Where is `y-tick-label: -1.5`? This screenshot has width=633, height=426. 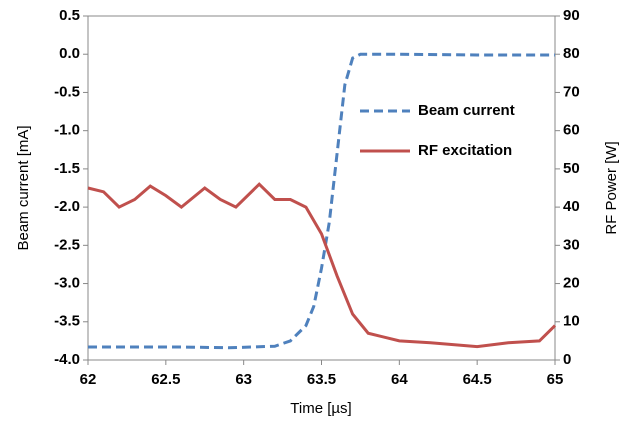
y-tick-label: -1.5 is located at coordinates (67, 168).